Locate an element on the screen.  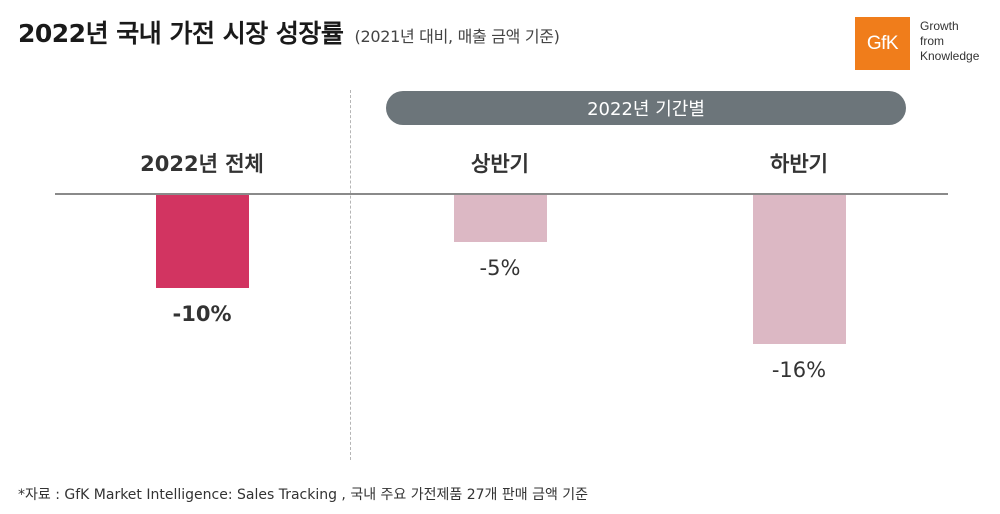
bar-total is located at coordinates (202, 241).